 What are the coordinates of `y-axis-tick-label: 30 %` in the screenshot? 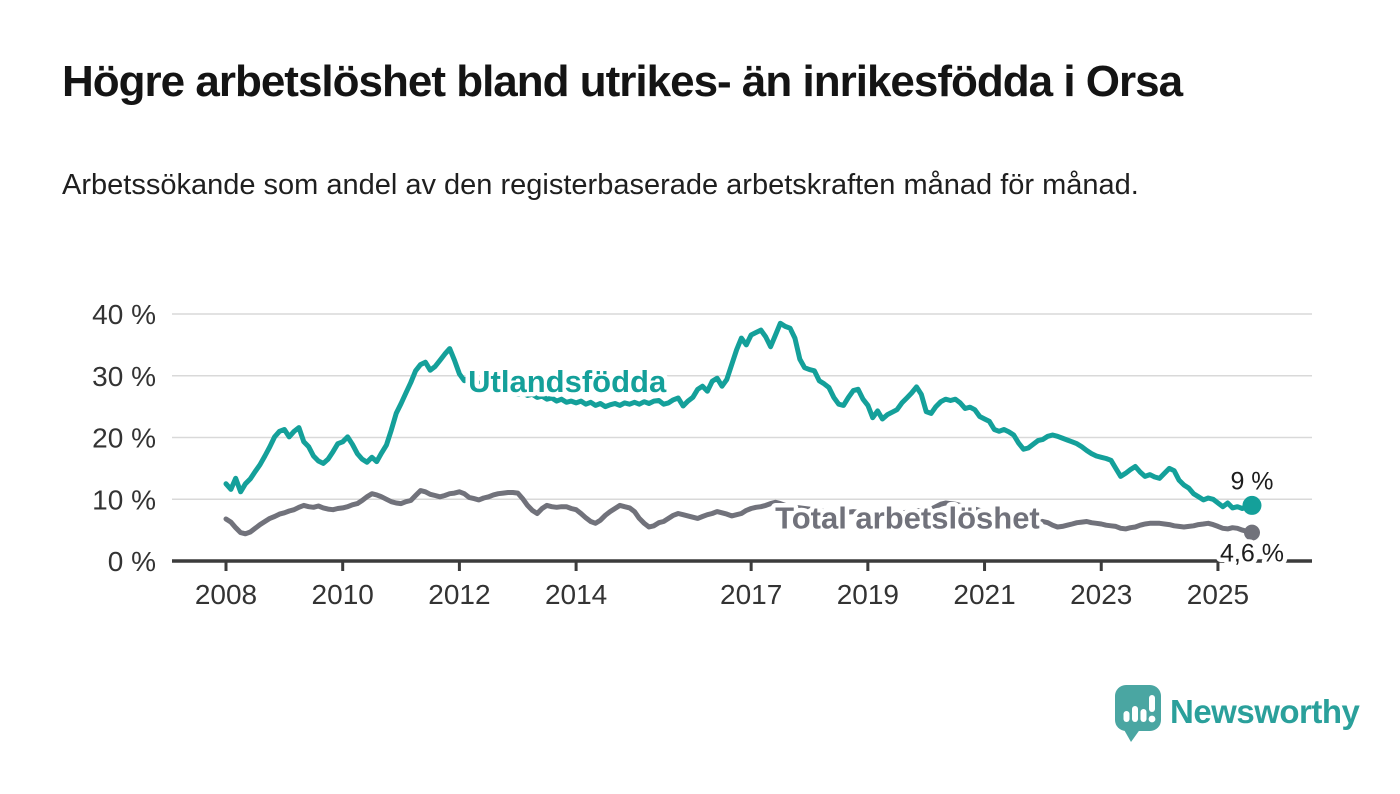 It's located at (124, 376).